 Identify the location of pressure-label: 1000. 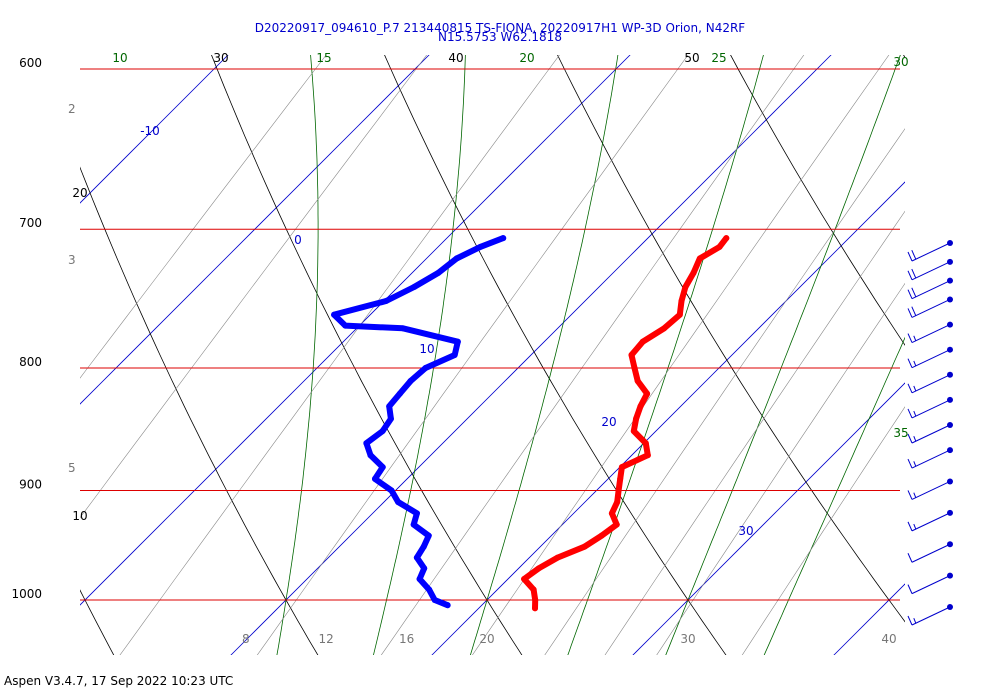
(26, 594).